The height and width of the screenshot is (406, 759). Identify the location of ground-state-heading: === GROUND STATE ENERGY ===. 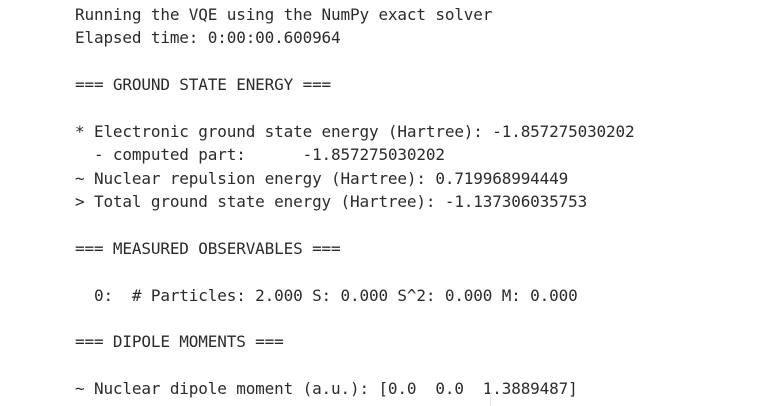
(203, 84).